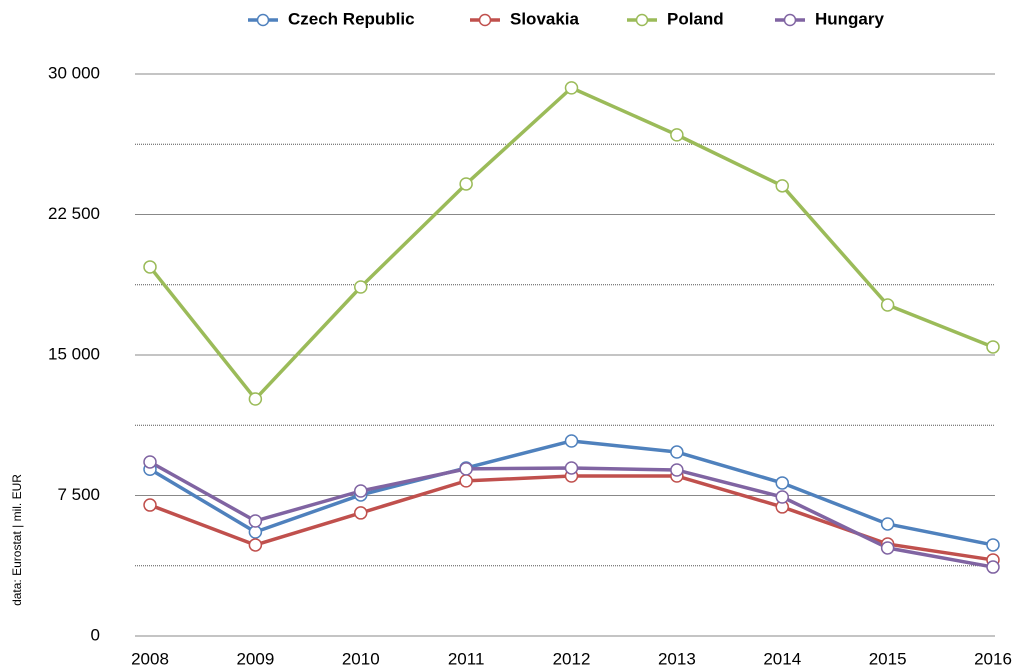 This screenshot has width=1019, height=672. What do you see at coordinates (95, 634) in the screenshot?
I see `y-tick-label: 0` at bounding box center [95, 634].